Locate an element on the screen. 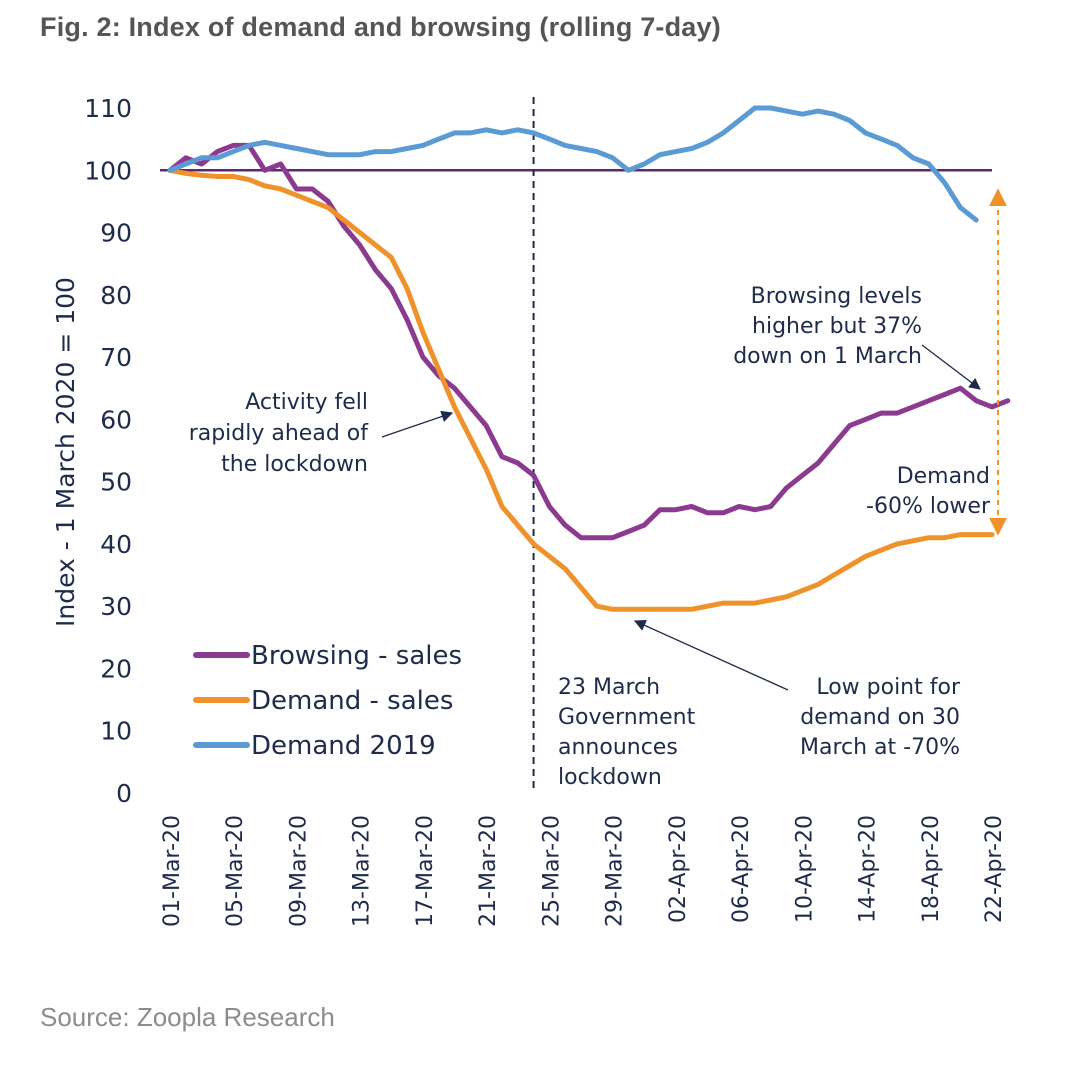 Image resolution: width=1086 pixels, height=1080 pixels. x-tick-label: 22-Apr-20 is located at coordinates (994, 869).